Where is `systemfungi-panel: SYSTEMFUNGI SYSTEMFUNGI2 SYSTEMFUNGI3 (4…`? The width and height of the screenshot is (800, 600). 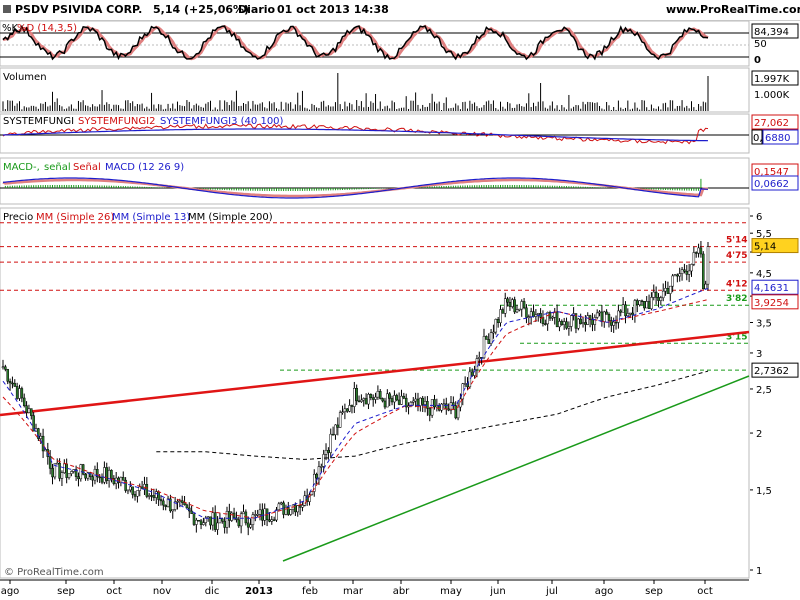 systemfungi-panel: SYSTEMFUNGI SYSTEMFUNGI2 SYSTEMFUNGI3 (4… is located at coordinates (375, 133).